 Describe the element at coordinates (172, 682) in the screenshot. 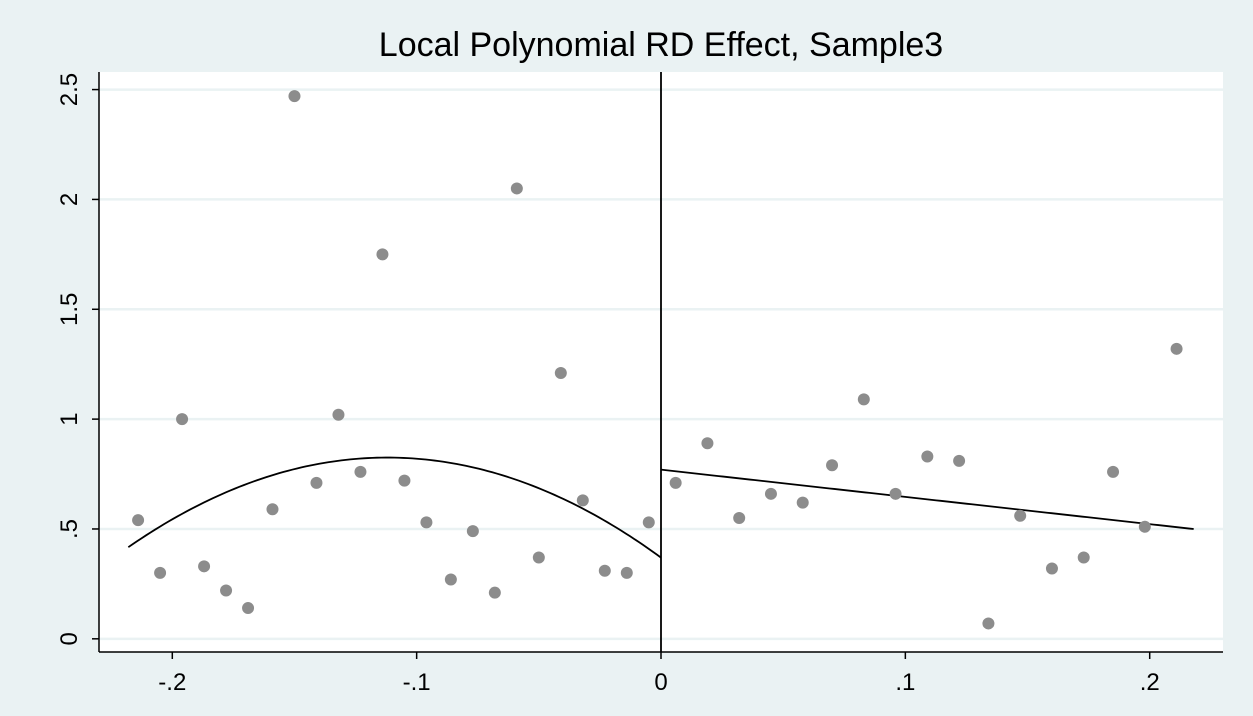

I see `x-tick-label: -.2` at that location.